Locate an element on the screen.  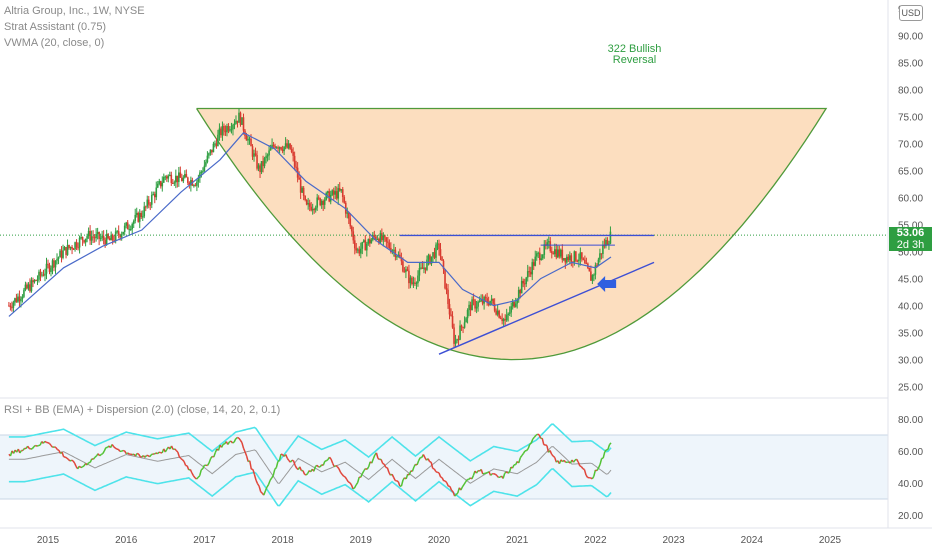
indicator-legend-vwma: VWMA (20, close, 0) is located at coordinates (54, 43).